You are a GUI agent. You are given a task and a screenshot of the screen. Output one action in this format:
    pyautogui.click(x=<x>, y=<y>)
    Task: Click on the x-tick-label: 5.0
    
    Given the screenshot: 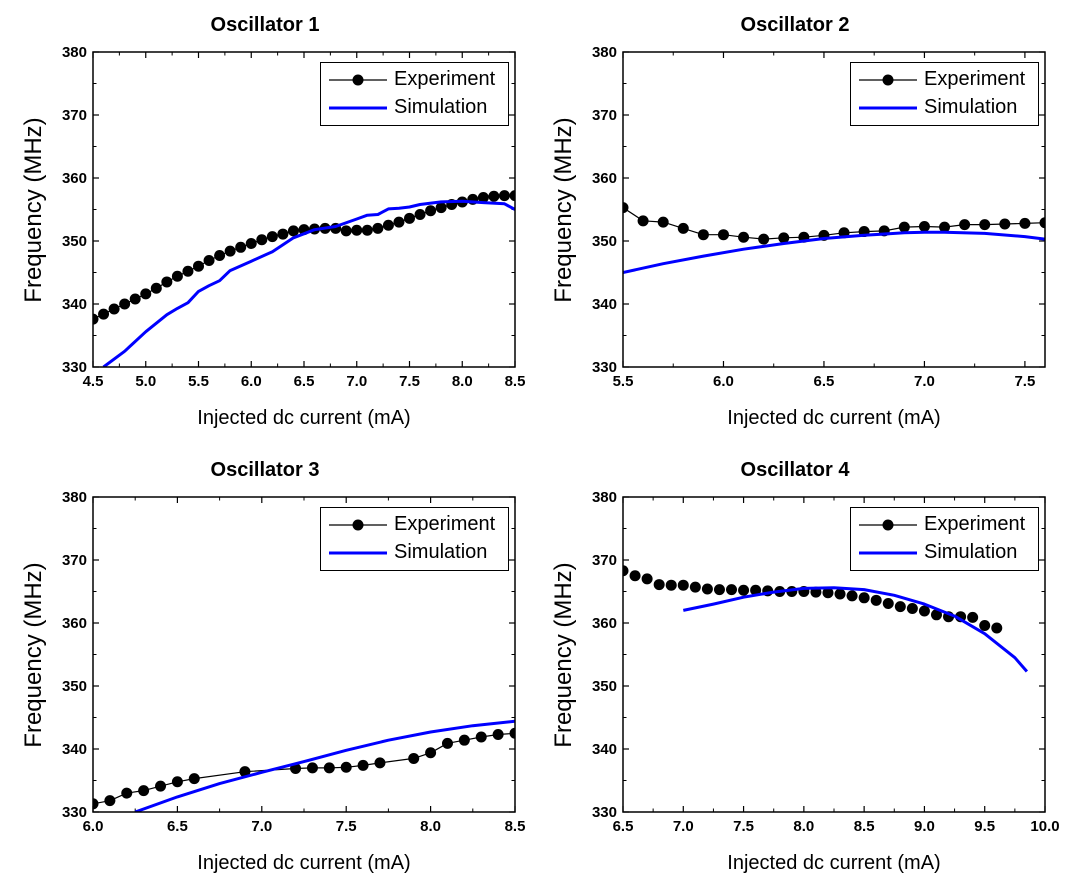 What is the action you would take?
    pyautogui.click(x=145, y=381)
    